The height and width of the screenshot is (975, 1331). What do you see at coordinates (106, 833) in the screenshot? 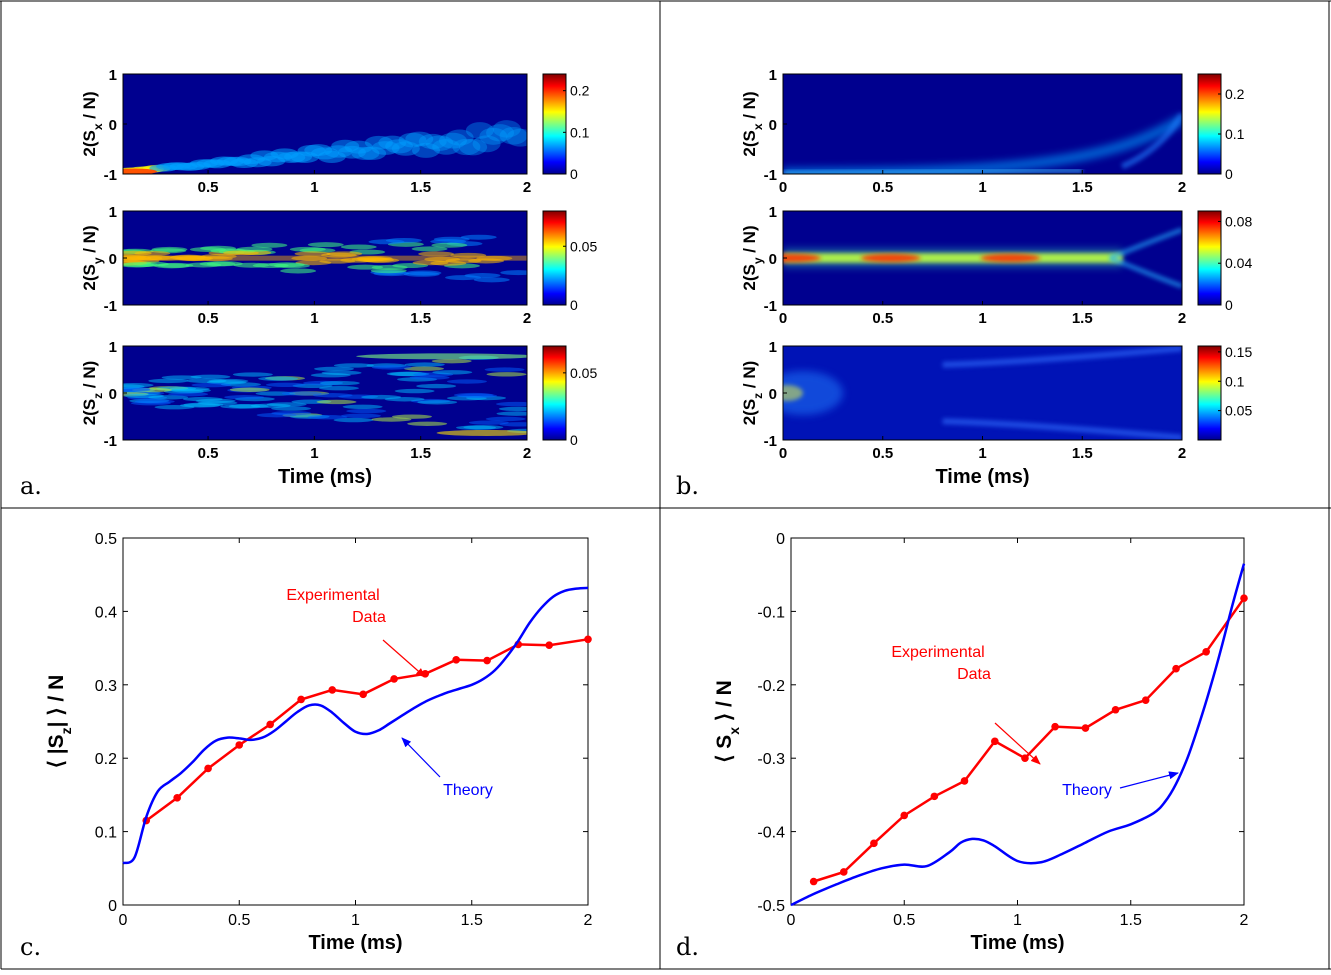
I see `y-tick-label: 0.1` at bounding box center [106, 833].